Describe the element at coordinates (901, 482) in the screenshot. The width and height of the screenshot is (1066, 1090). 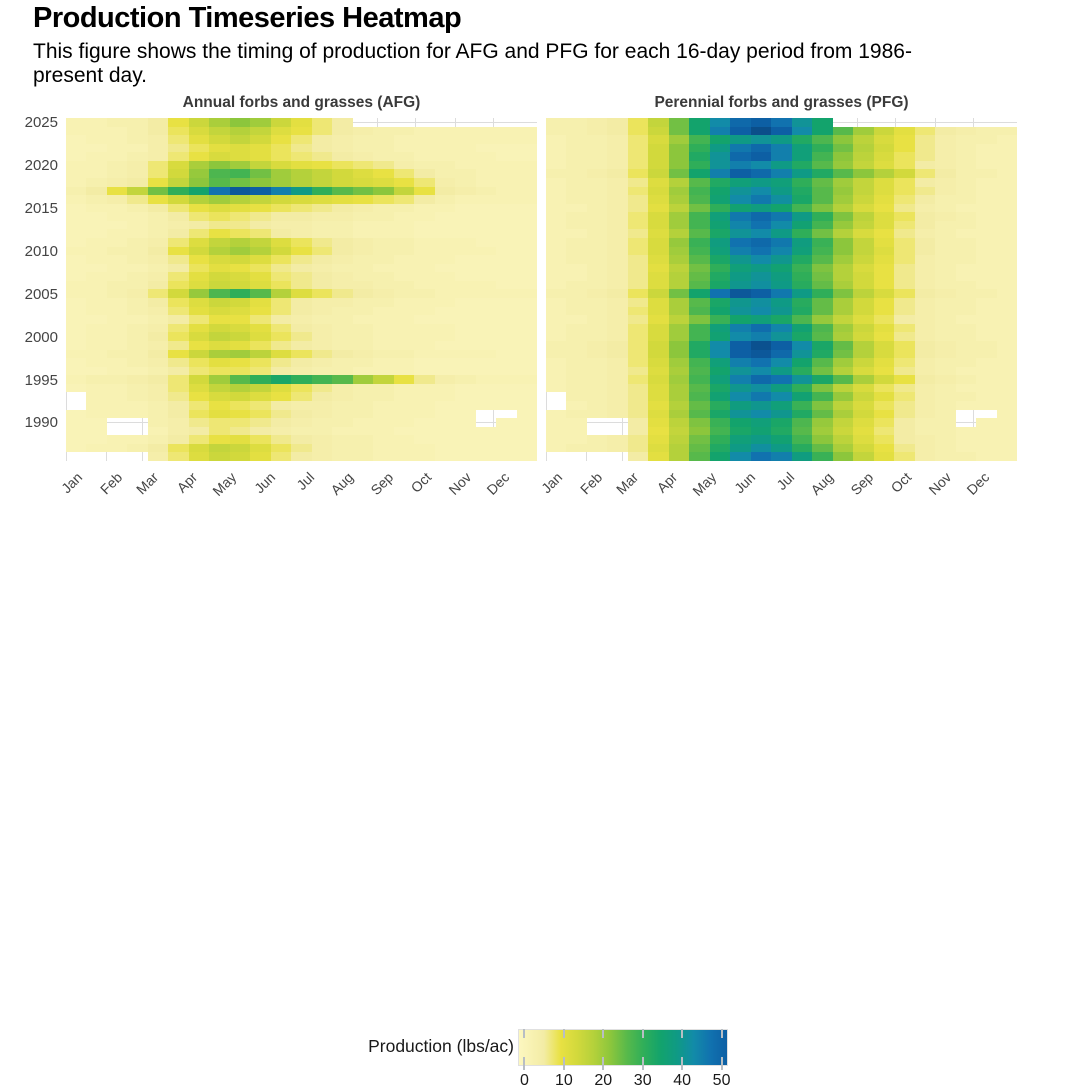
I see `month-tick-label: Oct` at that location.